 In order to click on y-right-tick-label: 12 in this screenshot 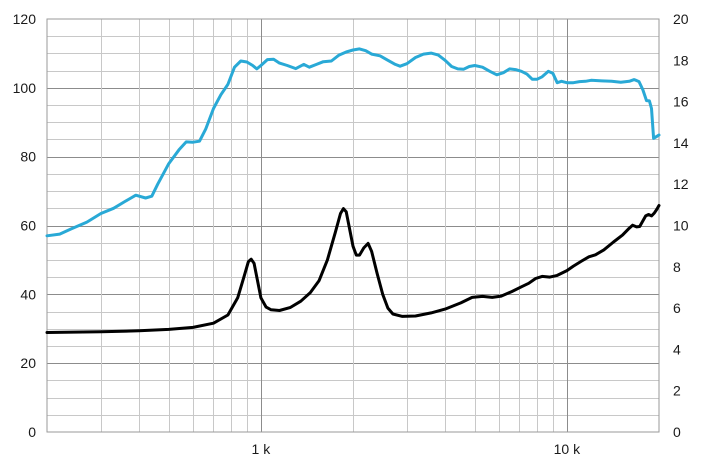, I will do `click(681, 184)`.